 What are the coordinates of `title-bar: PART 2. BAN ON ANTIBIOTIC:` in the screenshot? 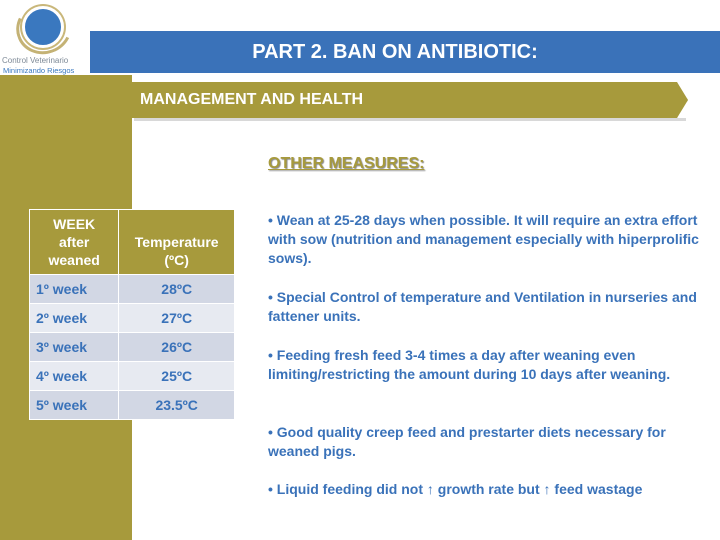 It's located at (405, 52).